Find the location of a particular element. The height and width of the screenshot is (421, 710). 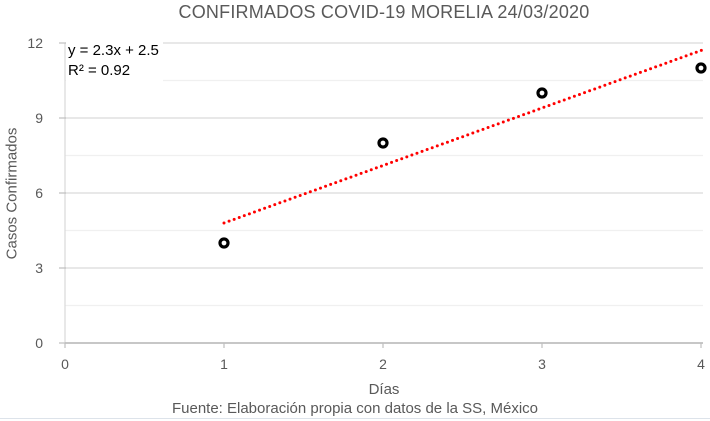

chart-title: CONFIRMADOS COVID-19 MORELIA 24/03/2020 is located at coordinates (384, 12).